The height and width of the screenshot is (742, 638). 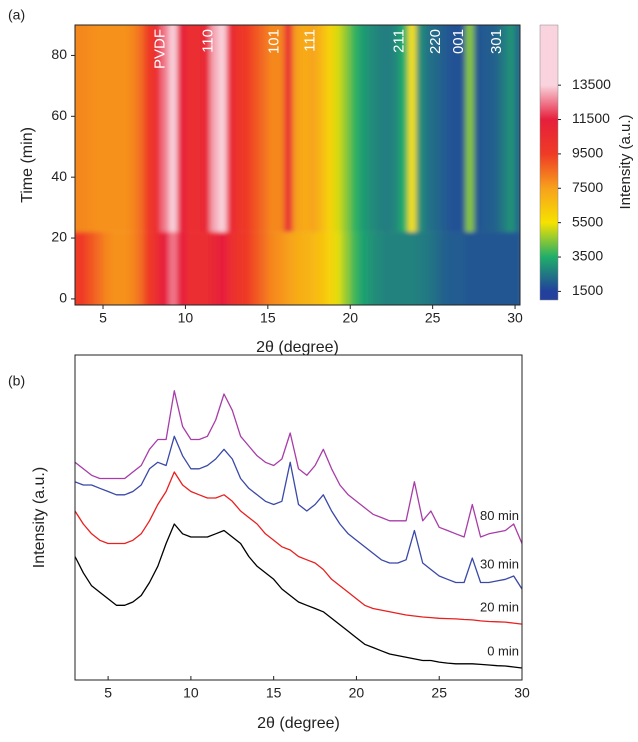 I want to click on peak-label: 301, so click(x=496, y=41).